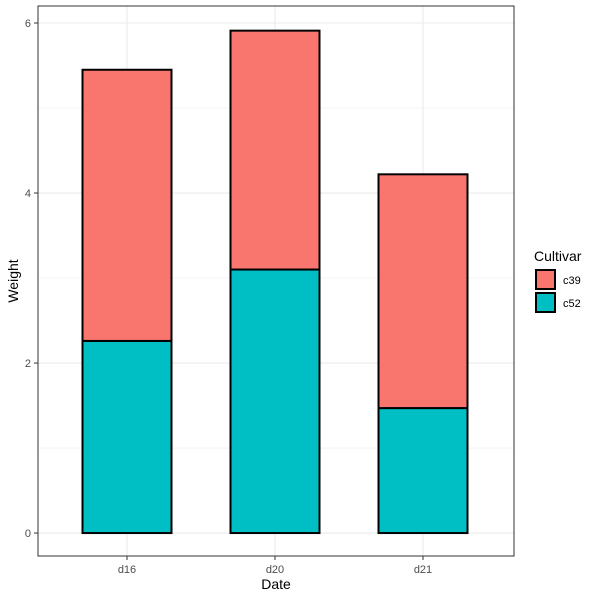 The image size is (600, 600). Describe the element at coordinates (28, 194) in the screenshot. I see `y-tick-label: 4` at that location.